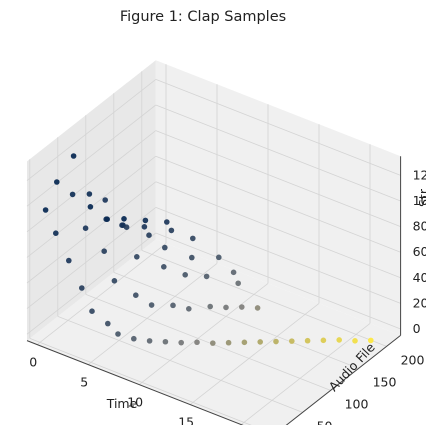  I want to click on x-axis-label: Time, so click(122, 403).